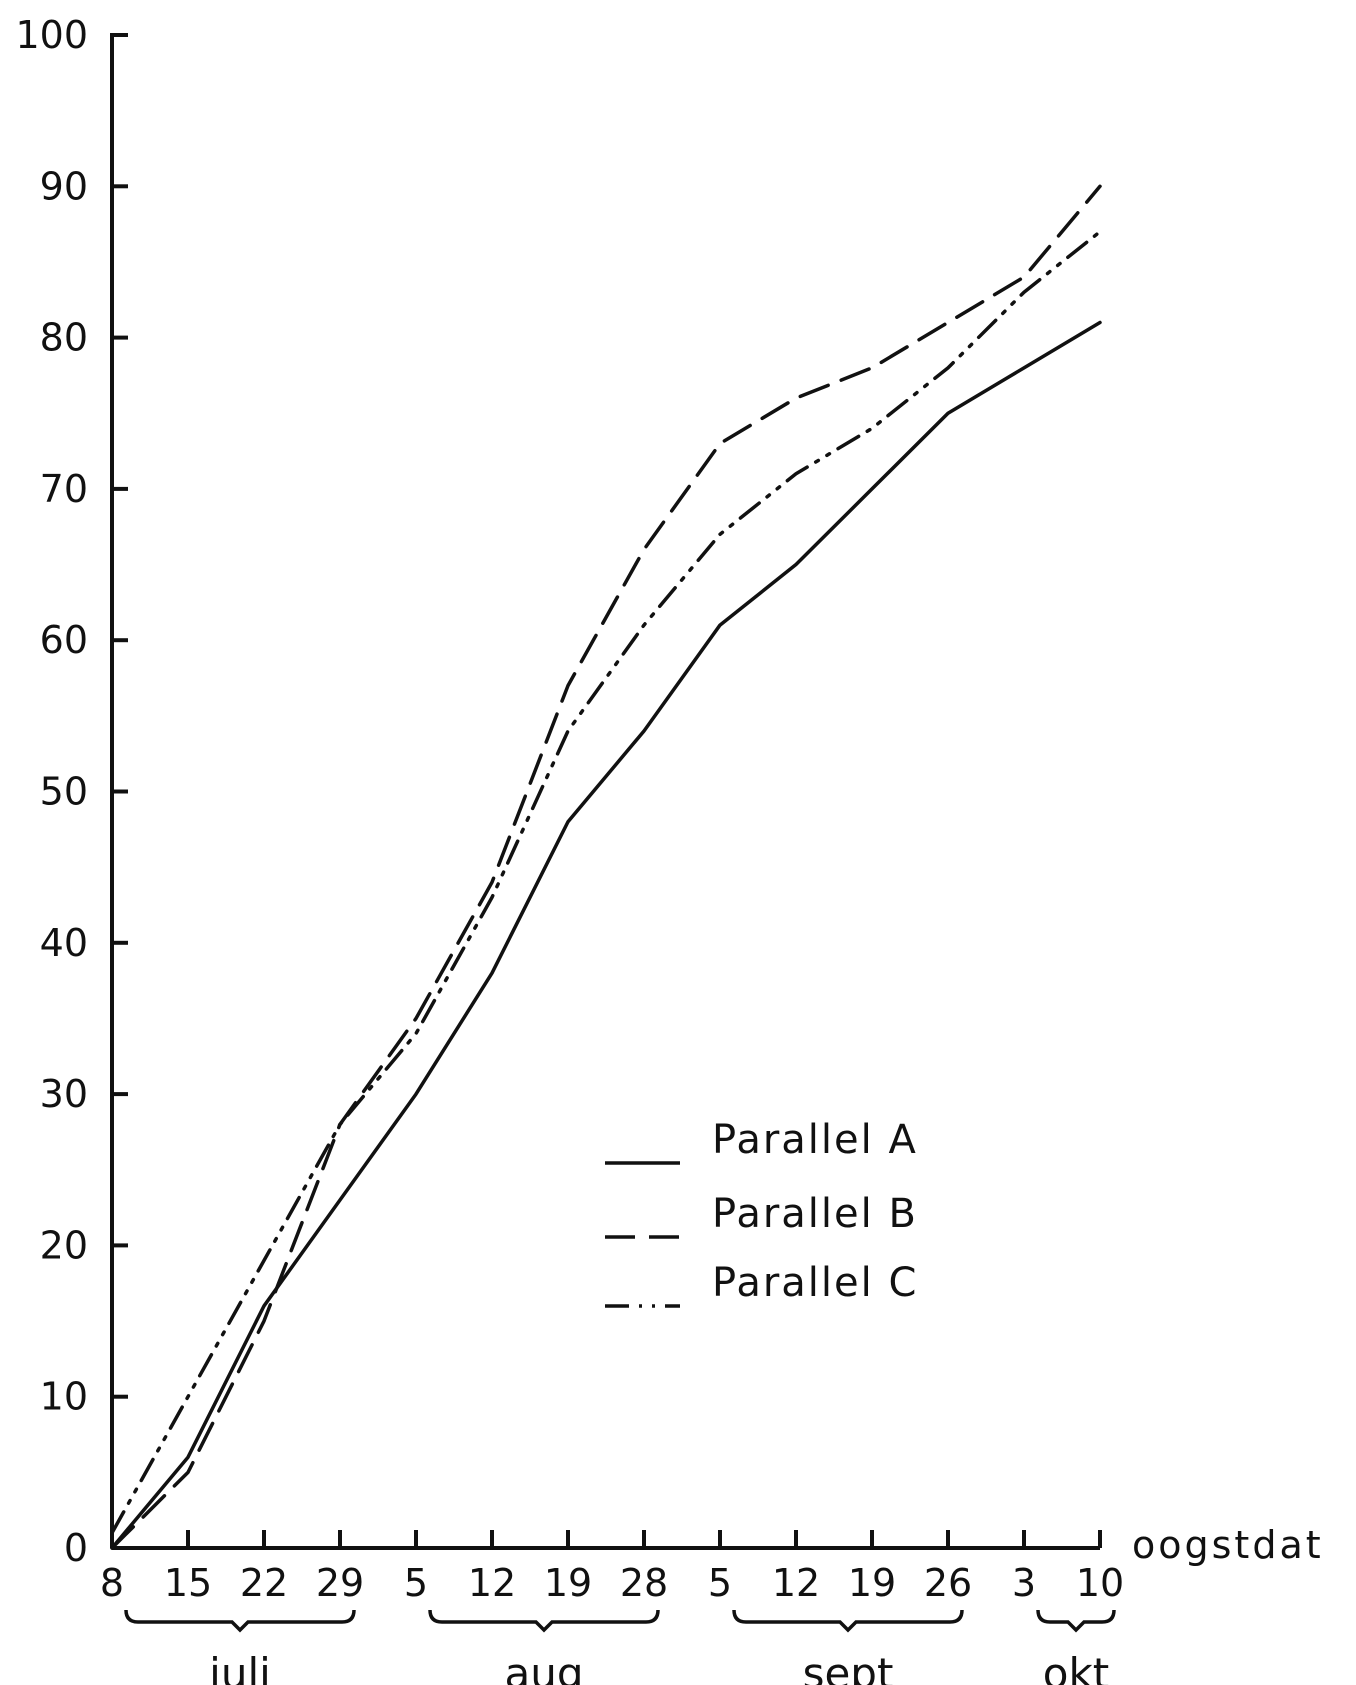  What do you see at coordinates (1076, 1667) in the screenshot?
I see `month-label: okt` at bounding box center [1076, 1667].